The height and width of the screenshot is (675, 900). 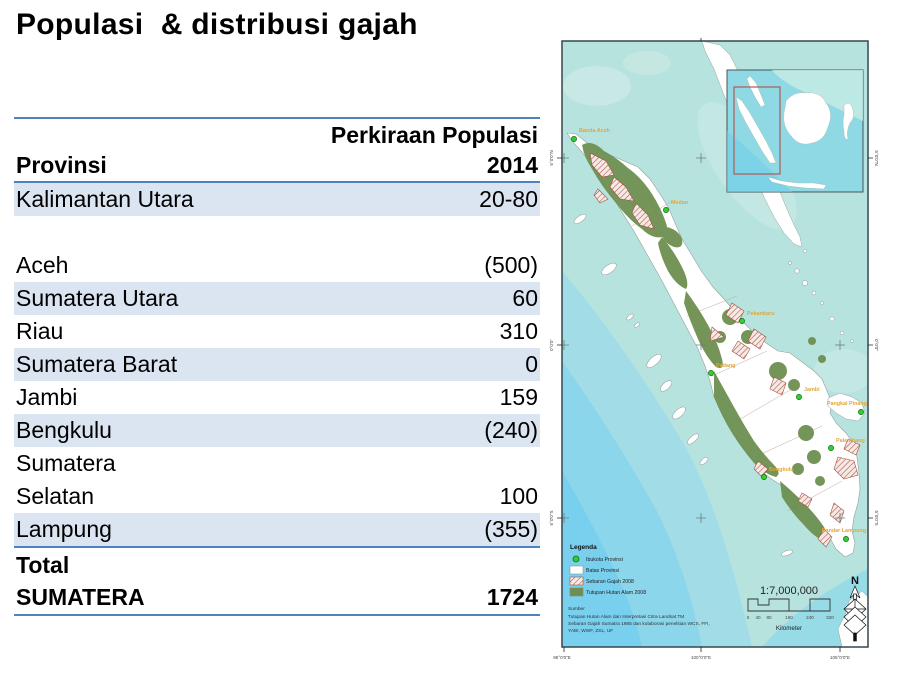 I want to click on table-row: Sumatera Utara 60, so click(x=277, y=298).